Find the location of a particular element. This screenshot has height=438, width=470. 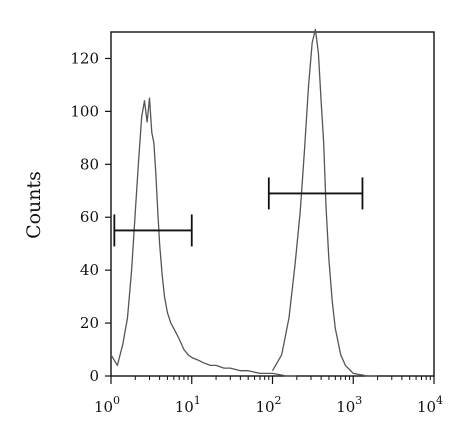

x-tick-label: 10⁴ is located at coordinates (430, 405).